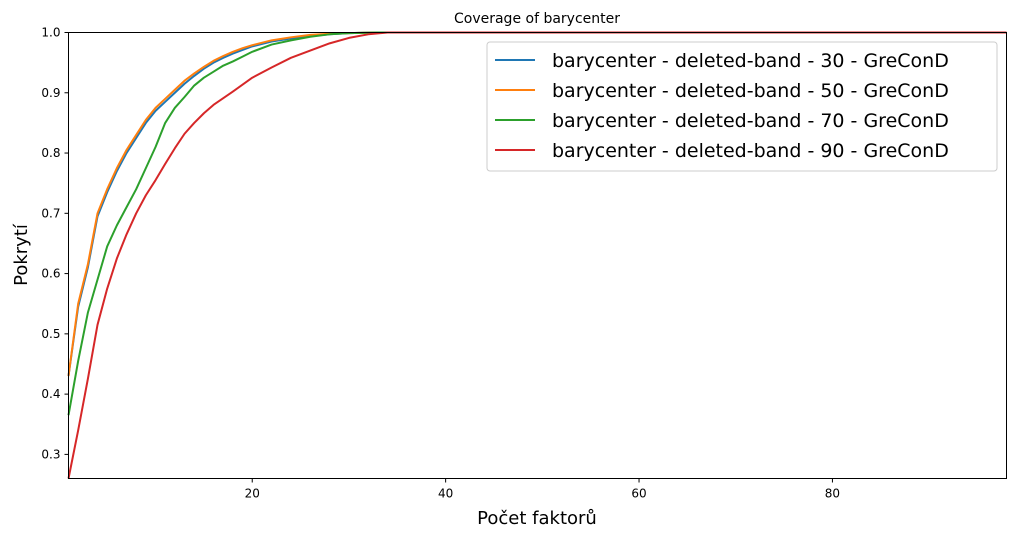 This screenshot has width=1016, height=537. Describe the element at coordinates (55, 243) in the screenshot. I see `y-axis-ticks: 0.3 0.4 0.5 0.6 0.7 0.8 0.9 1.0` at that location.